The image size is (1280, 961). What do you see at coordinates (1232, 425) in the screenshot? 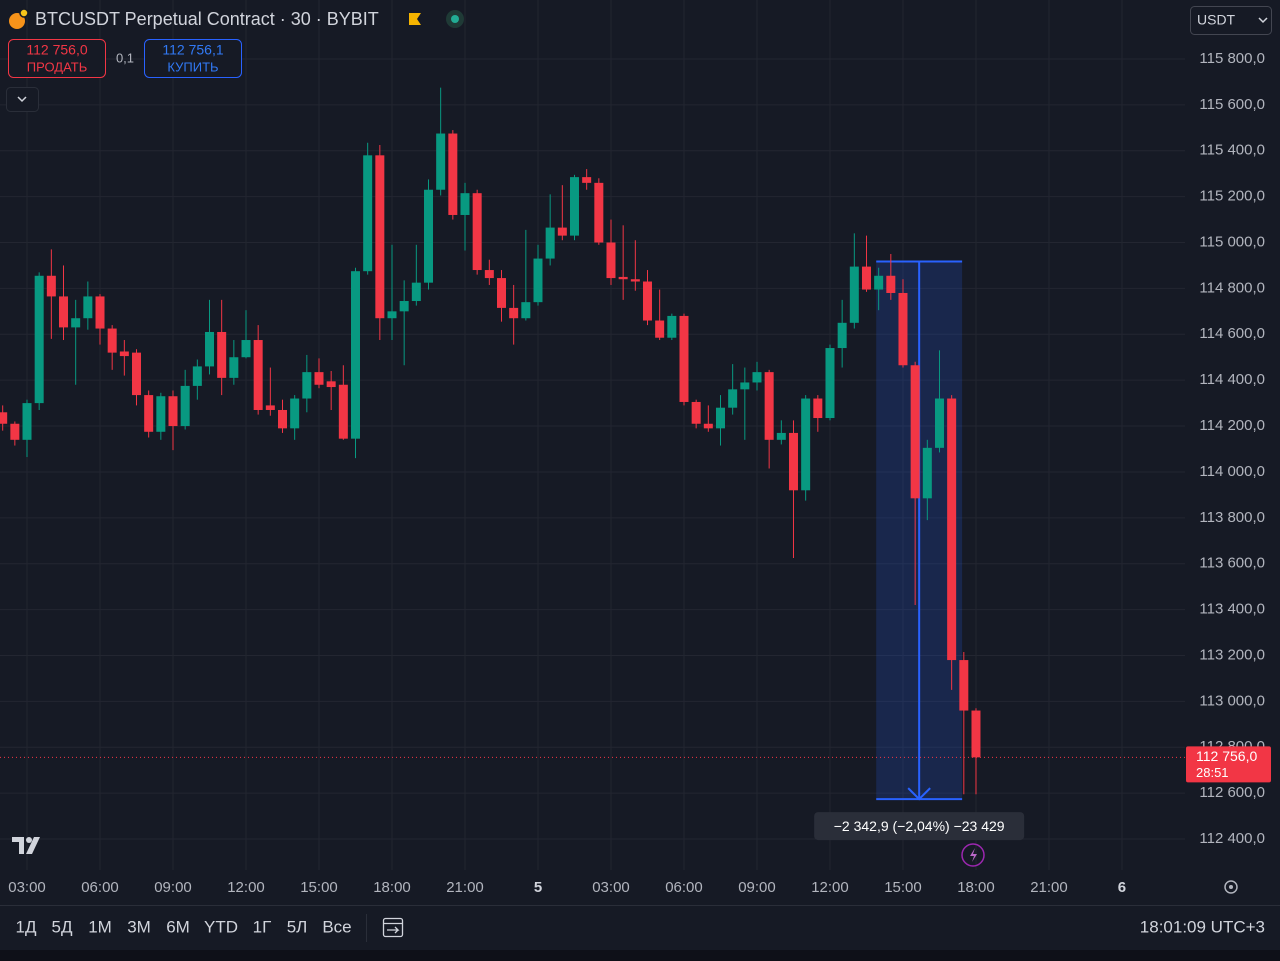
I see `y-tick-label: 114 200,0` at bounding box center [1232, 425].